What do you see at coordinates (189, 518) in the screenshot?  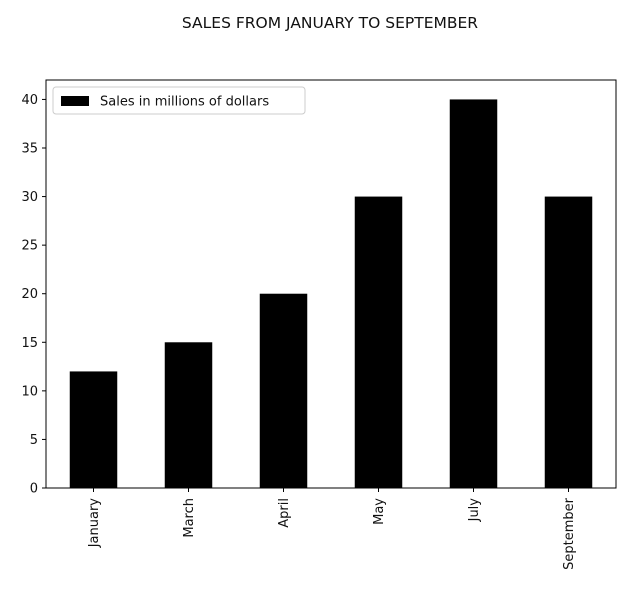 I see `x-tick-label: March` at bounding box center [189, 518].